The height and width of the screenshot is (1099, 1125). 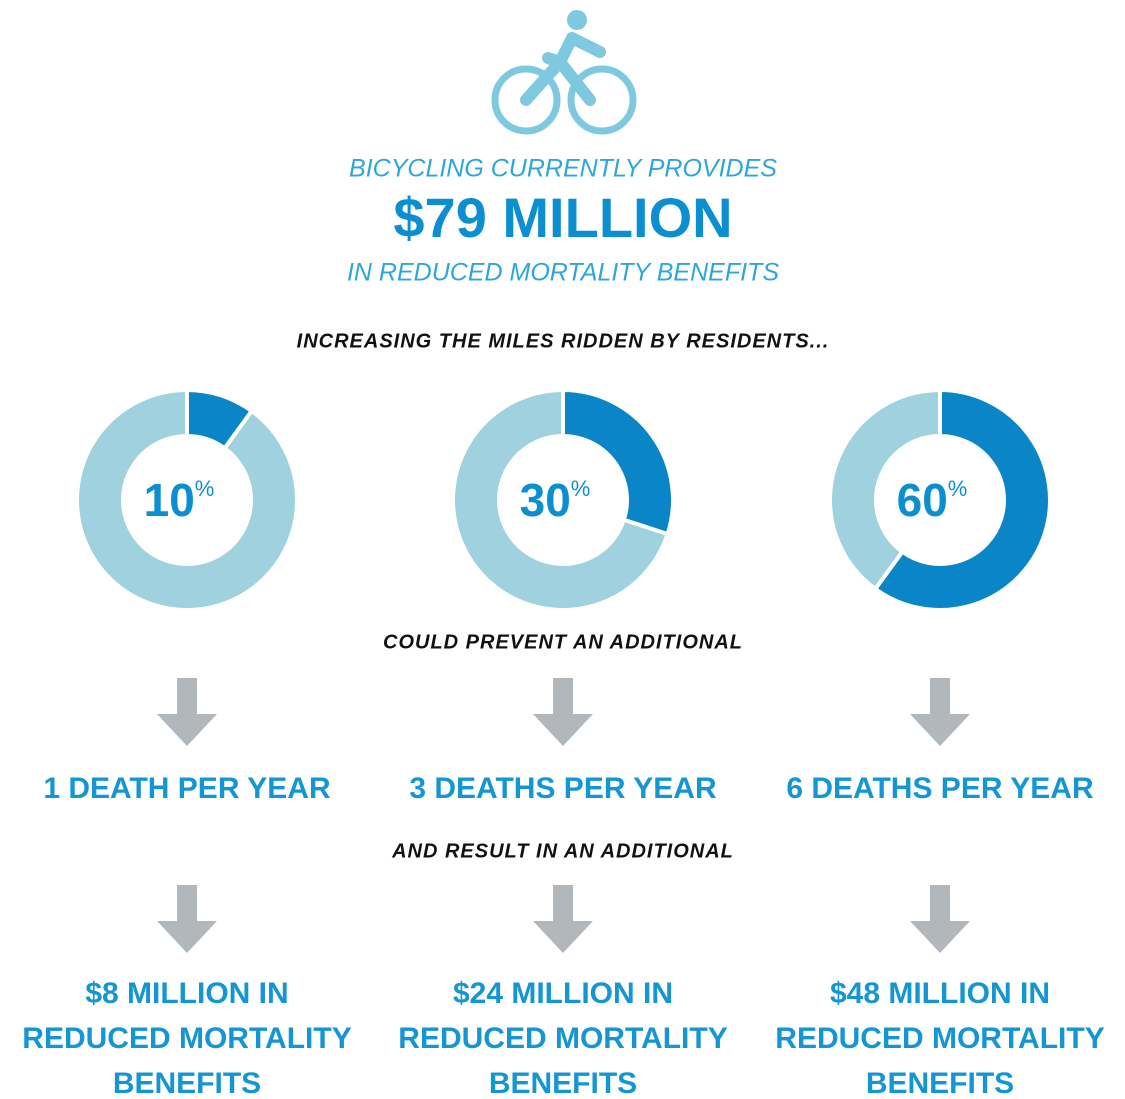 What do you see at coordinates (563, 993) in the screenshot?
I see `benefit-text: $24 MILLION IN` at bounding box center [563, 993].